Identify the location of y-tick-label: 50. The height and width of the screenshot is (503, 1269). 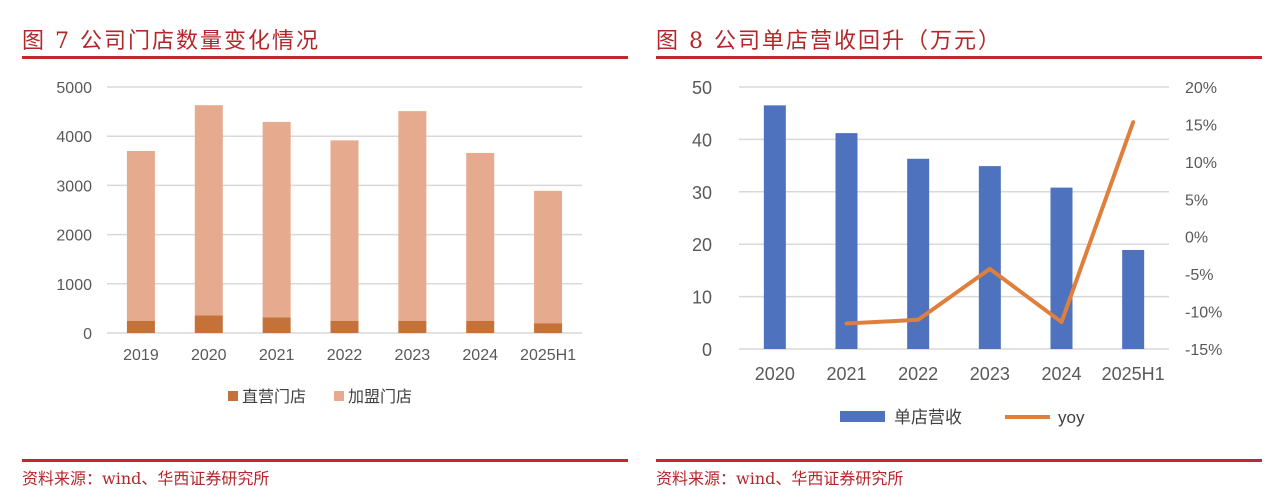
(702, 88).